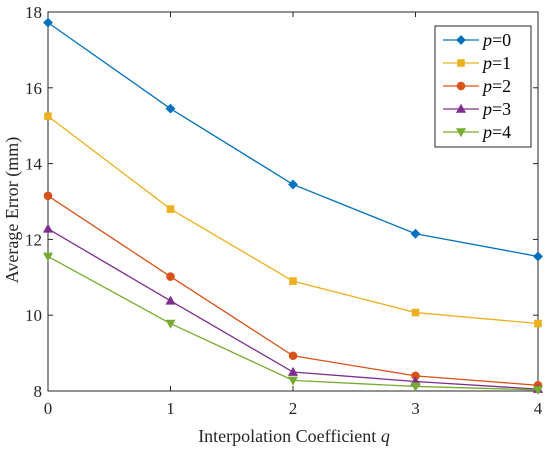 The width and height of the screenshot is (550, 453). I want to click on x-axis-label-var: q, so click(385, 436).